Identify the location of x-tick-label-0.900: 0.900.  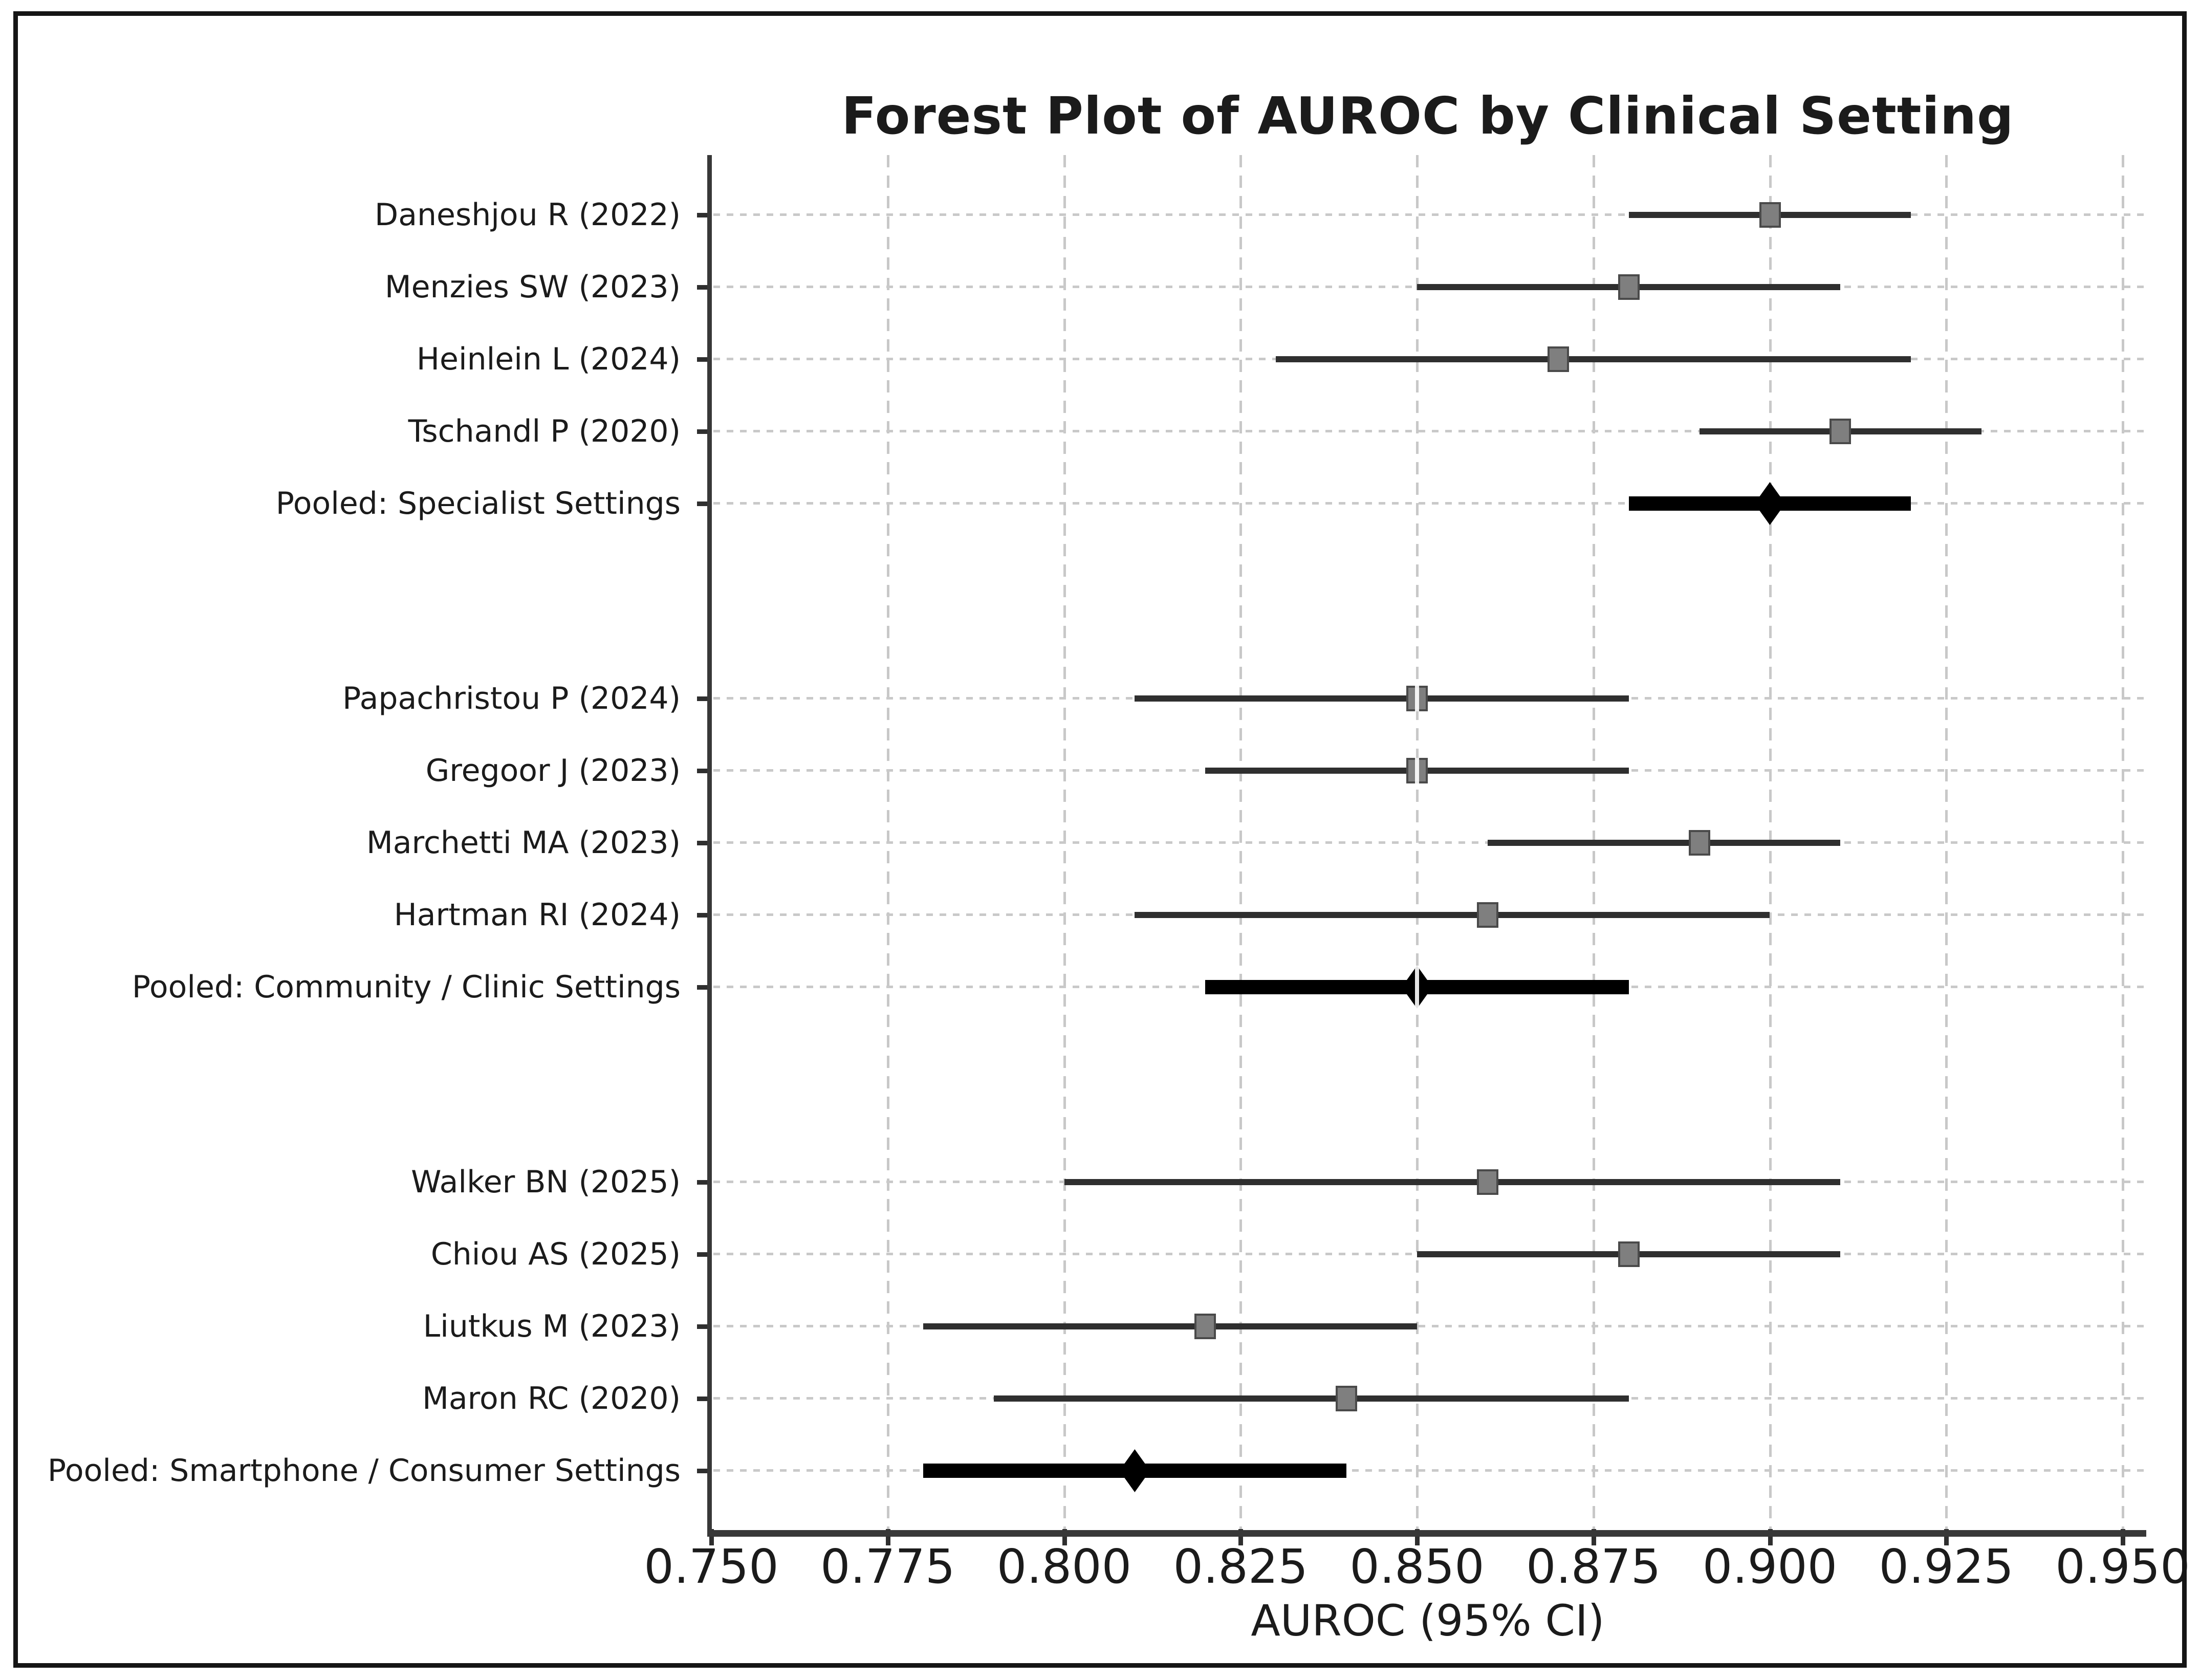
(1770, 1566).